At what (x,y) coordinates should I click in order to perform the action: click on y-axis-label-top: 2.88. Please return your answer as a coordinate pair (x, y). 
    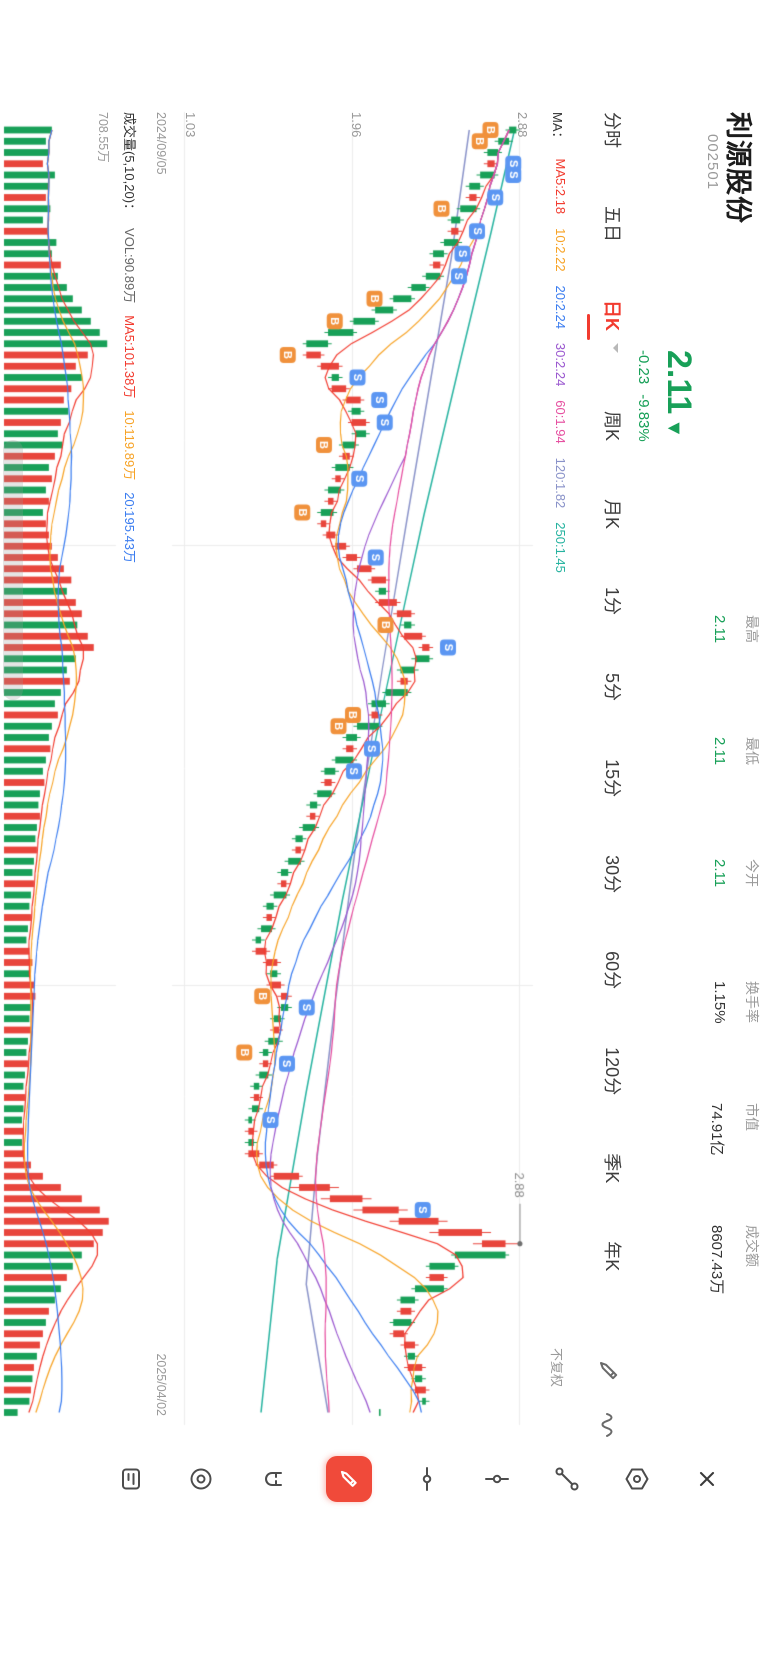
    Looking at the image, I should click on (522, 125).